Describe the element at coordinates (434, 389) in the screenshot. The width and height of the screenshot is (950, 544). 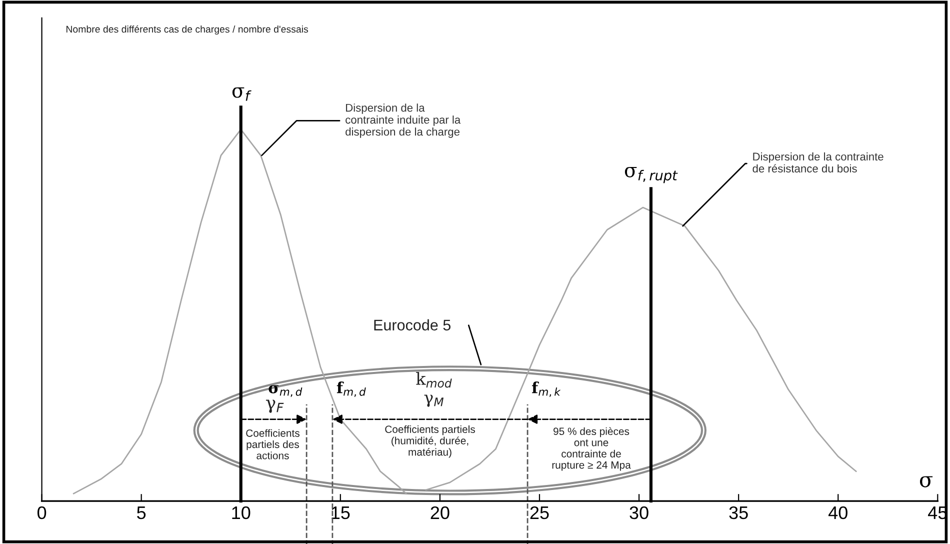
I see `annotation: k$_{mod}$ γ$_{M}$` at that location.